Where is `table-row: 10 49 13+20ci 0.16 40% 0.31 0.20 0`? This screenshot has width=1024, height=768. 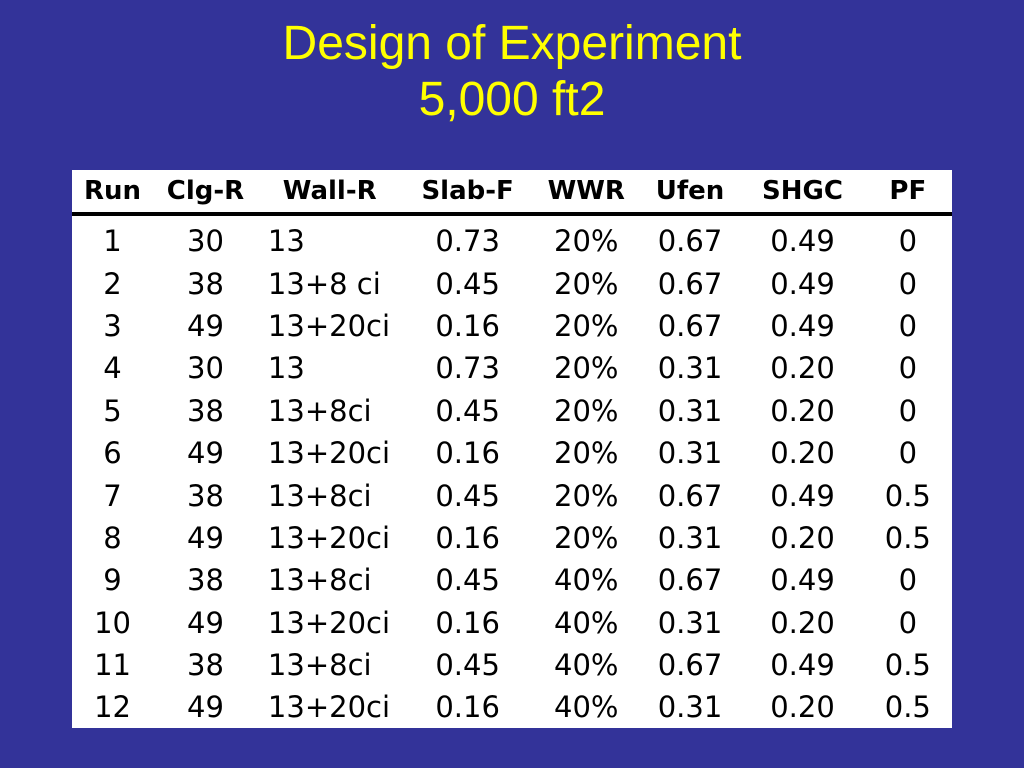 table-row: 10 49 13+20ci 0.16 40% 0.31 0.20 0 is located at coordinates (512, 623).